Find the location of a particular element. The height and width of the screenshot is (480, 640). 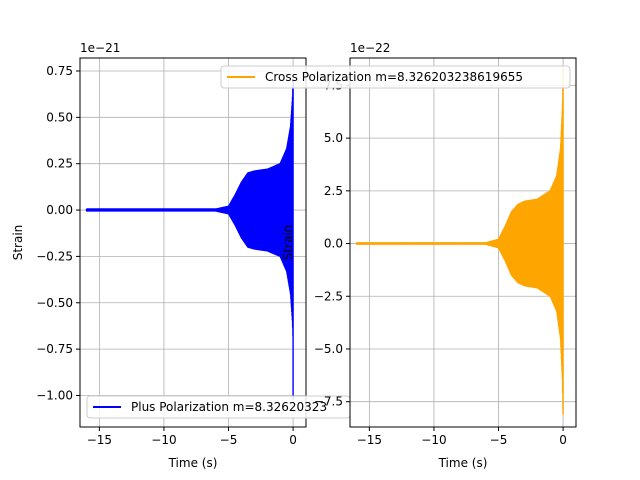

right-y-axis-label: Strain is located at coordinates (288, 243).